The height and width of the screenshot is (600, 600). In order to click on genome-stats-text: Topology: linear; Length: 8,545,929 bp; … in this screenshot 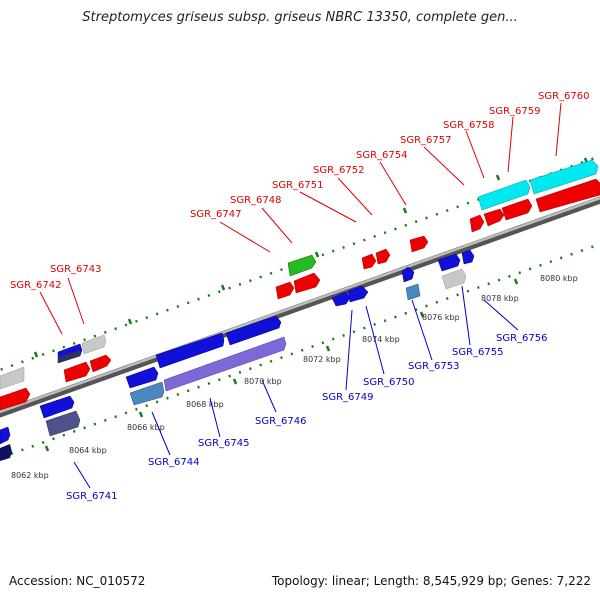, I will do `click(431, 581)`.